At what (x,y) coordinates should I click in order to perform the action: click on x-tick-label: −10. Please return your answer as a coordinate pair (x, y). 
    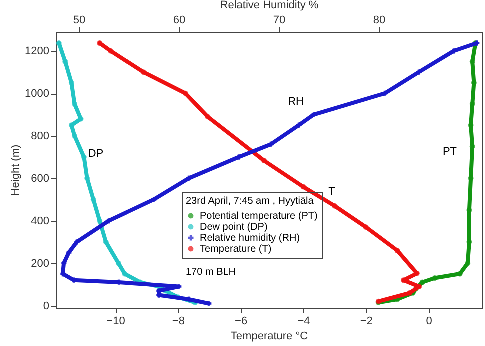
    Looking at the image, I should click on (116, 322).